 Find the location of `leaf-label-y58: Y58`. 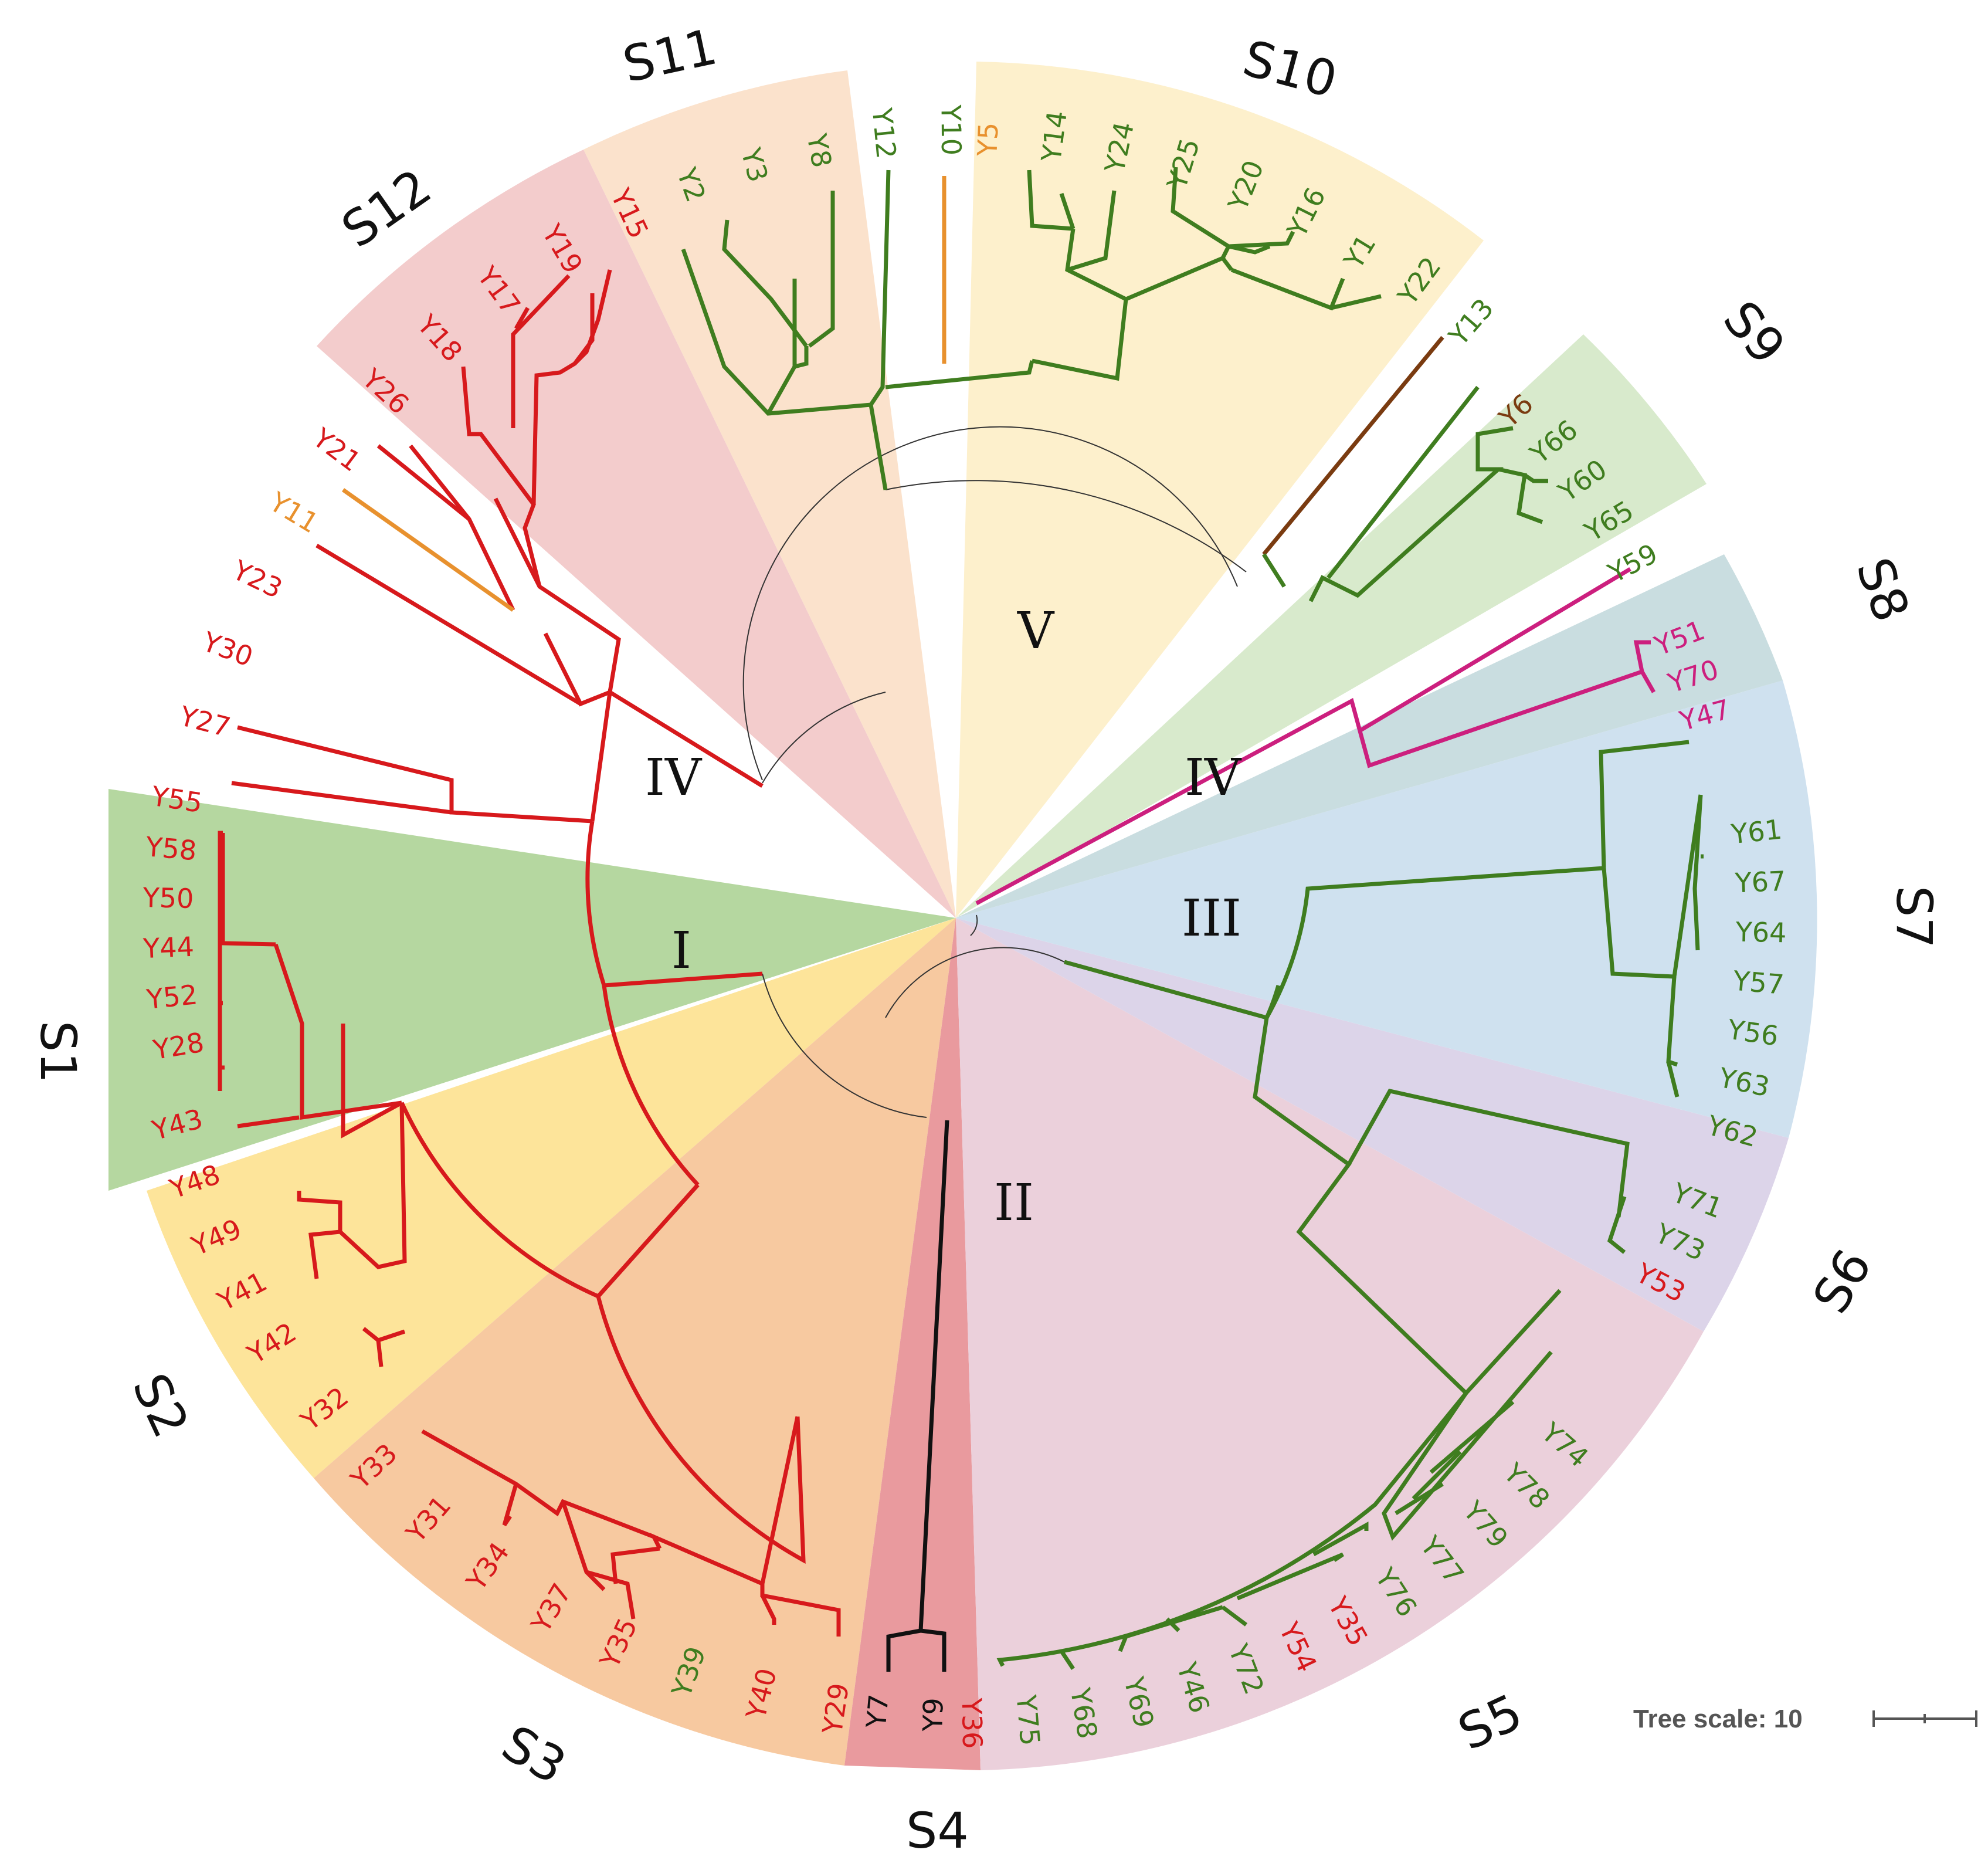

leaf-label-y58: Y58 is located at coordinates (171, 848).